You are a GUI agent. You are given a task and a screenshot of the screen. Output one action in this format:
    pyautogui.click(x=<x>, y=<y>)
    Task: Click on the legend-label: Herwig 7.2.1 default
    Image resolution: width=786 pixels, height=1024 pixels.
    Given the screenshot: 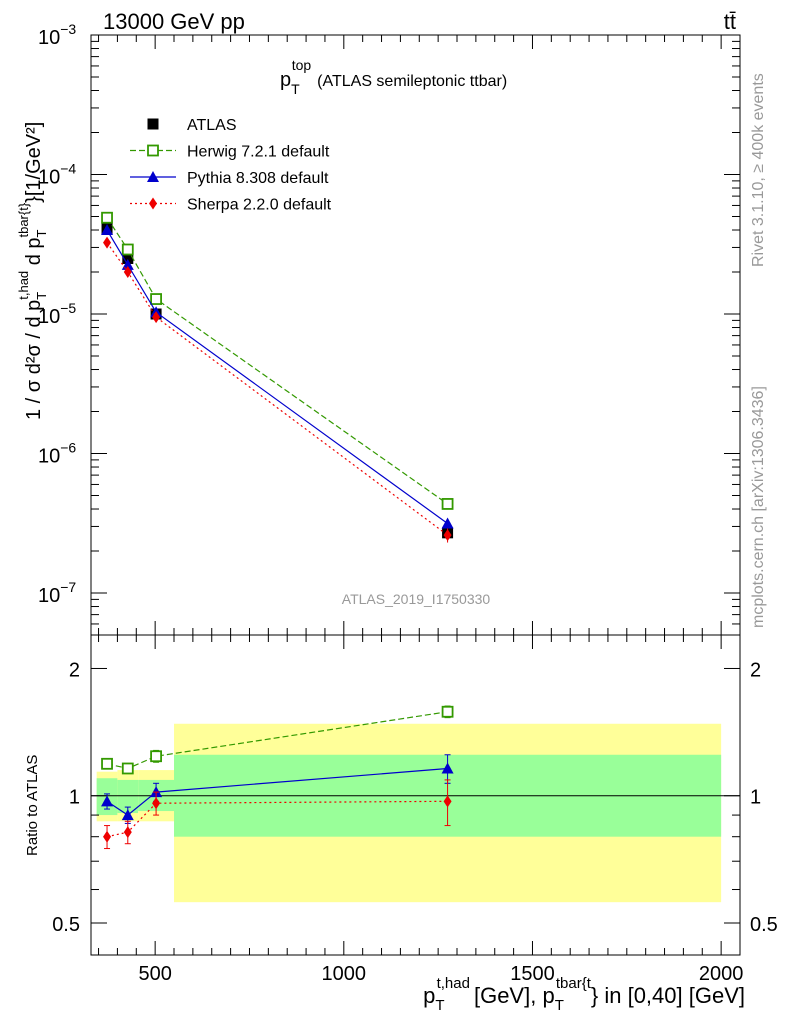 What is the action you would take?
    pyautogui.click(x=258, y=152)
    